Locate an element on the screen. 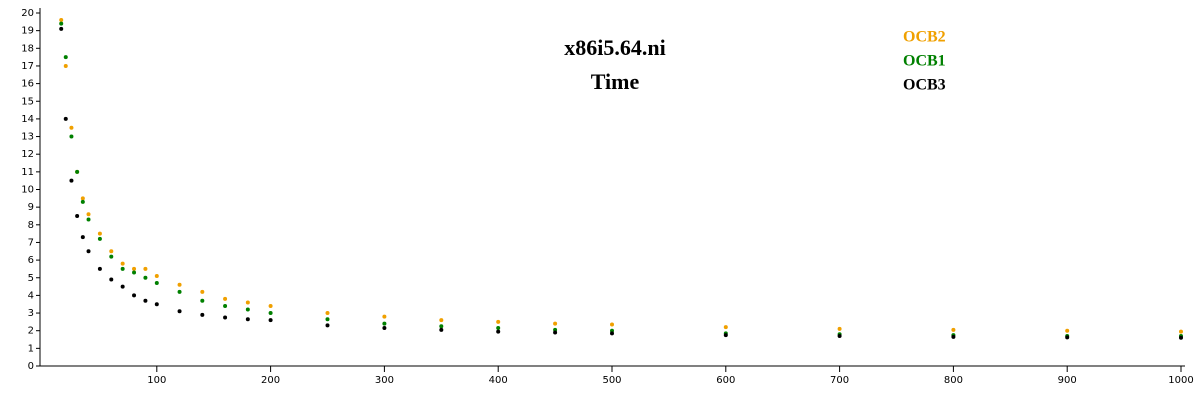  y-tick-label: 16 is located at coordinates (27, 84).